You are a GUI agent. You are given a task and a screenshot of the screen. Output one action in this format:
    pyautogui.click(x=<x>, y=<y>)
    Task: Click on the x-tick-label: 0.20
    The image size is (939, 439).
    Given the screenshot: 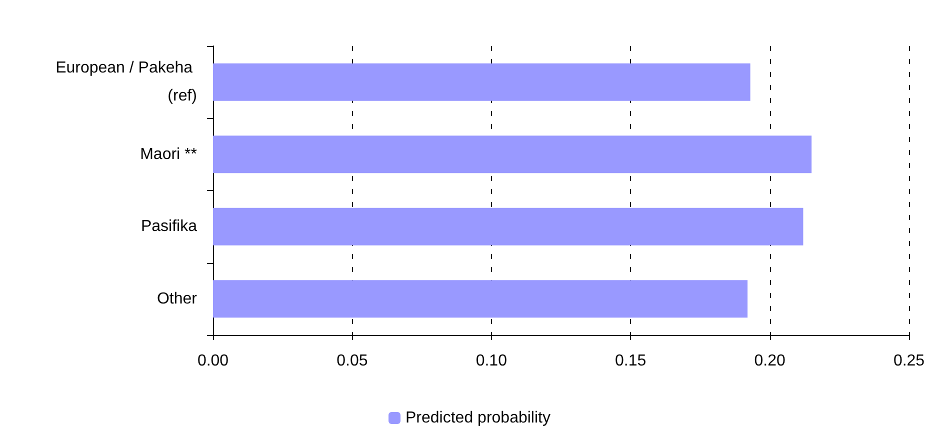 What is the action you would take?
    pyautogui.click(x=770, y=361)
    